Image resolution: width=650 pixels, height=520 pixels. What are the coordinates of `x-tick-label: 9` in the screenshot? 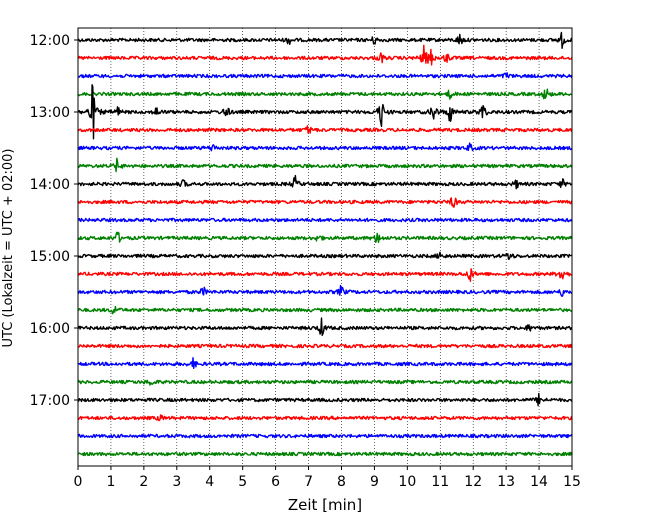 It's located at (374, 482).